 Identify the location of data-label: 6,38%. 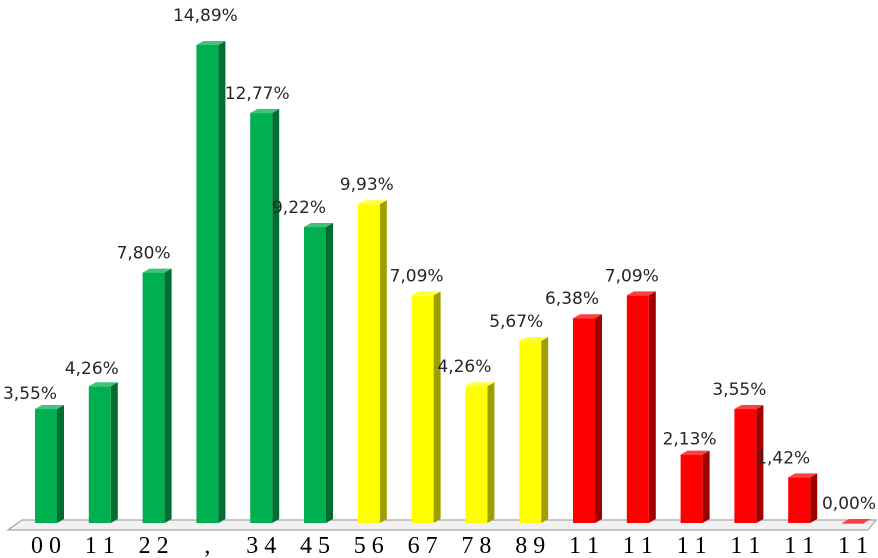
(572, 299).